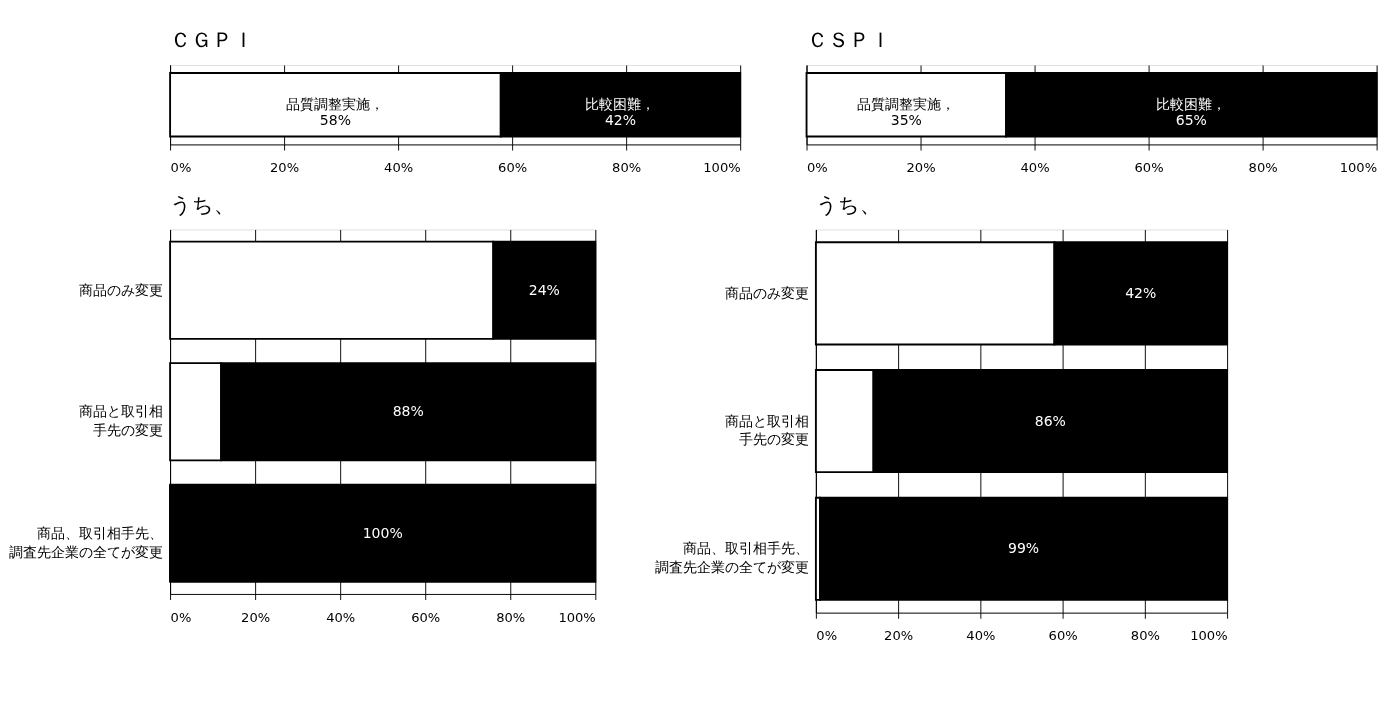 The image size is (1386, 725). Describe the element at coordinates (1191, 112) in the screenshot. I see `data-label: 比較困難， 65%` at that location.